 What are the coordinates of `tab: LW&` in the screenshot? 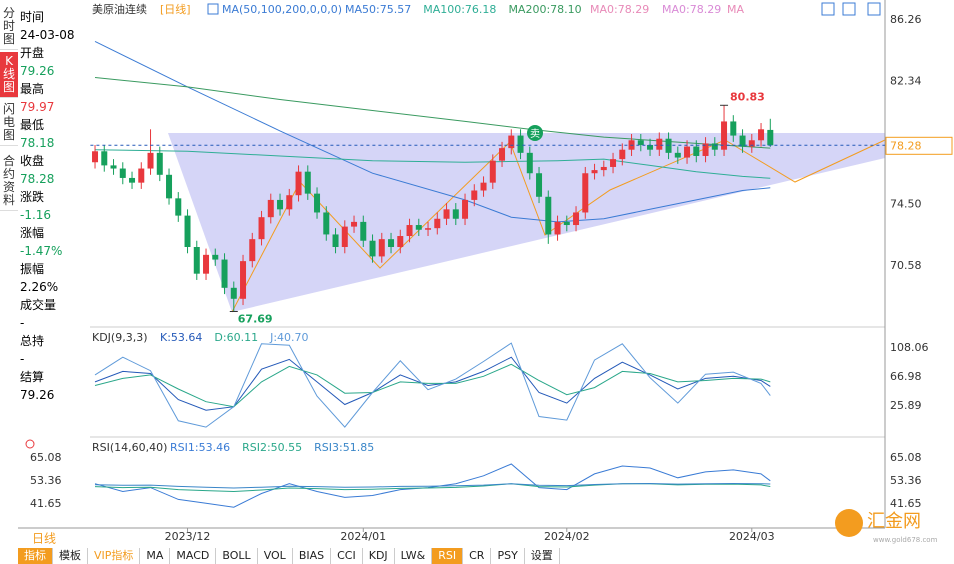 It's located at (414, 556).